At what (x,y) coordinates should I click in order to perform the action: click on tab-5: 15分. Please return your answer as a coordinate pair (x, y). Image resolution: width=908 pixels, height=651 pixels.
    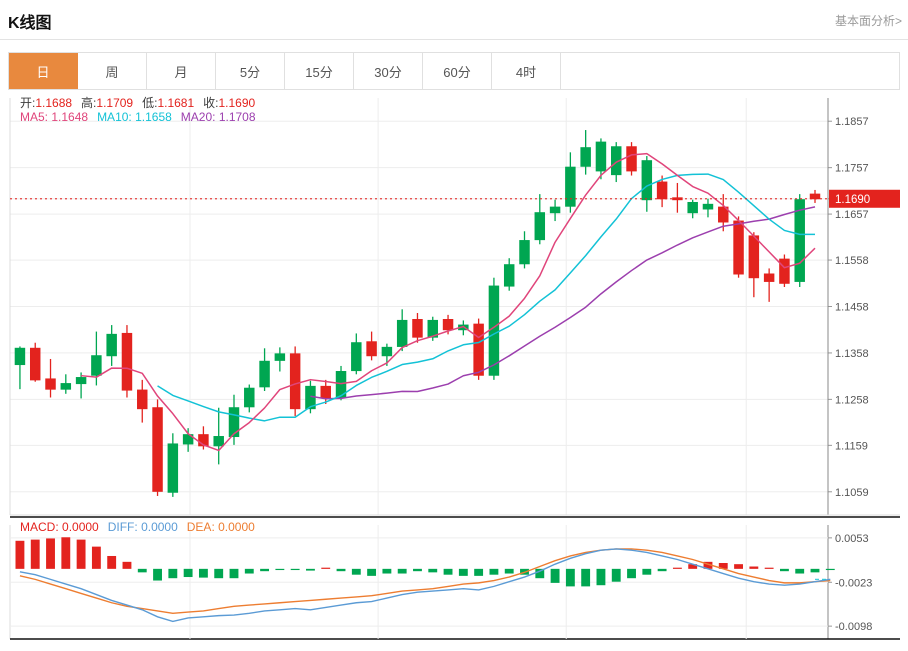
    Looking at the image, I should click on (319, 71).